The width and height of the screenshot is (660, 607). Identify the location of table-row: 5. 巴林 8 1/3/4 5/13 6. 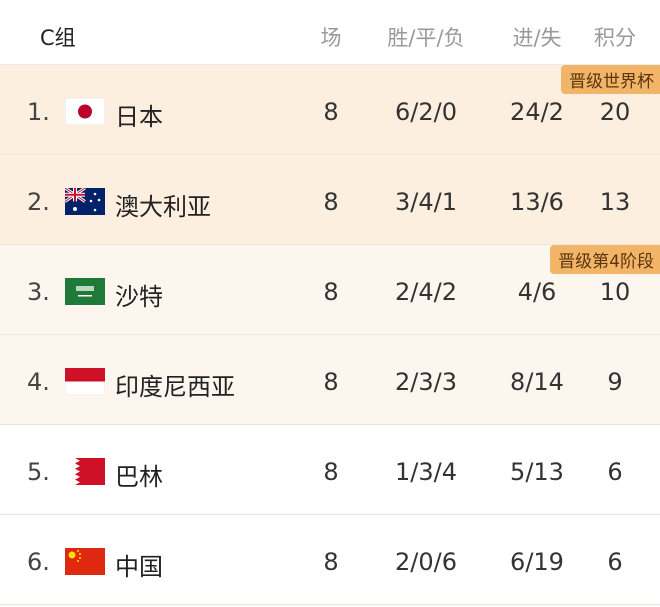
(330, 470).